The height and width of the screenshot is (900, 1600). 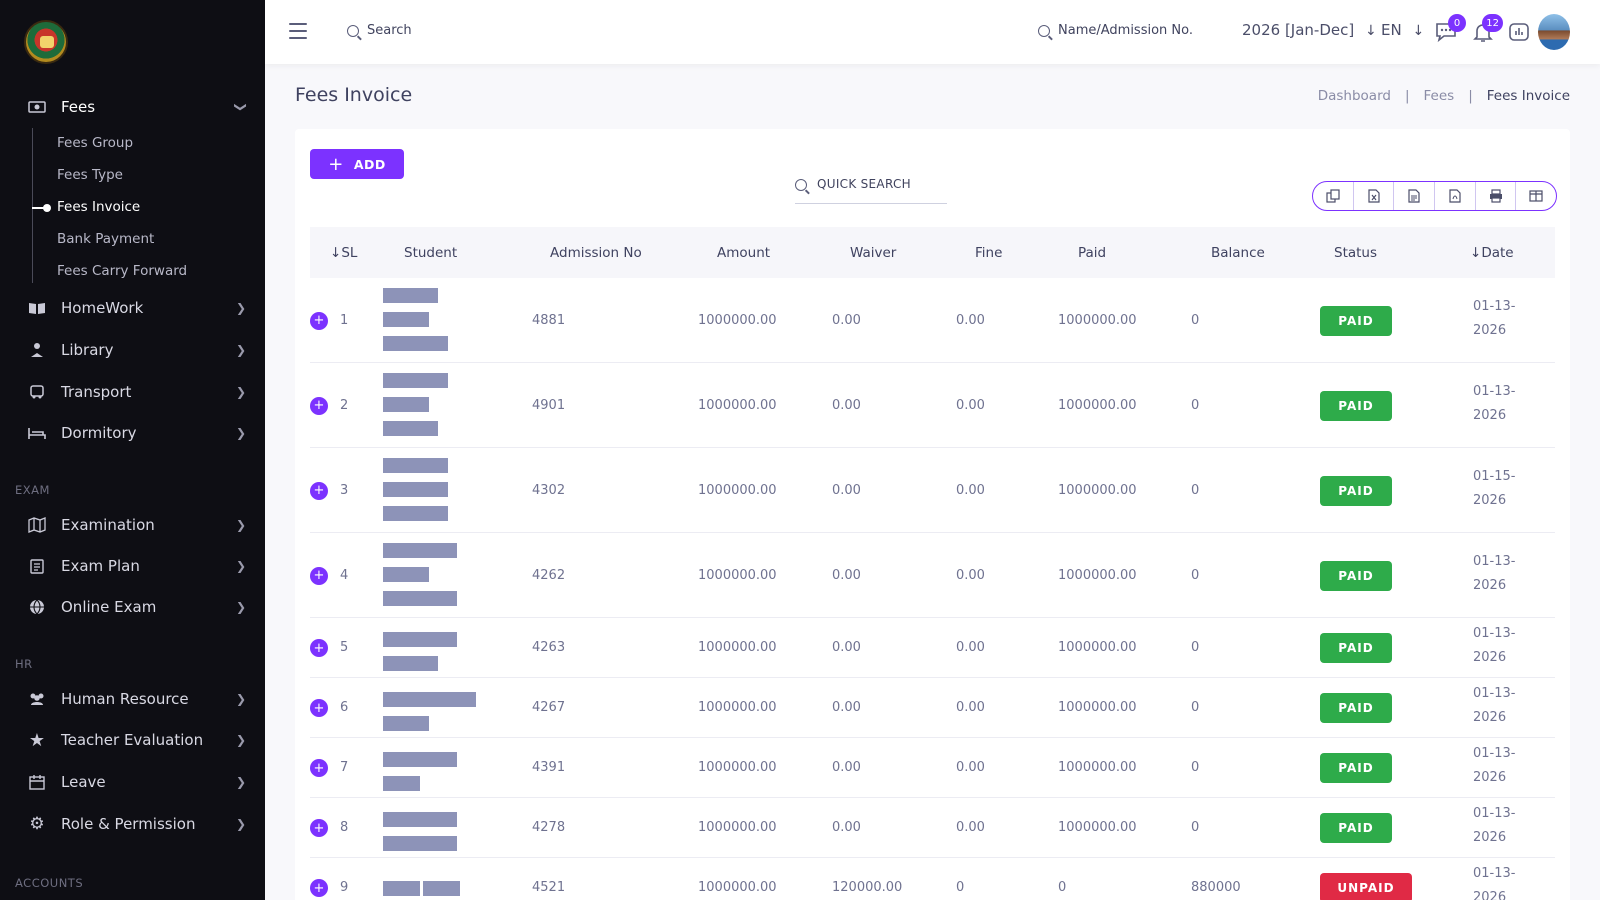 I want to click on excel-button, so click(x=1374, y=196).